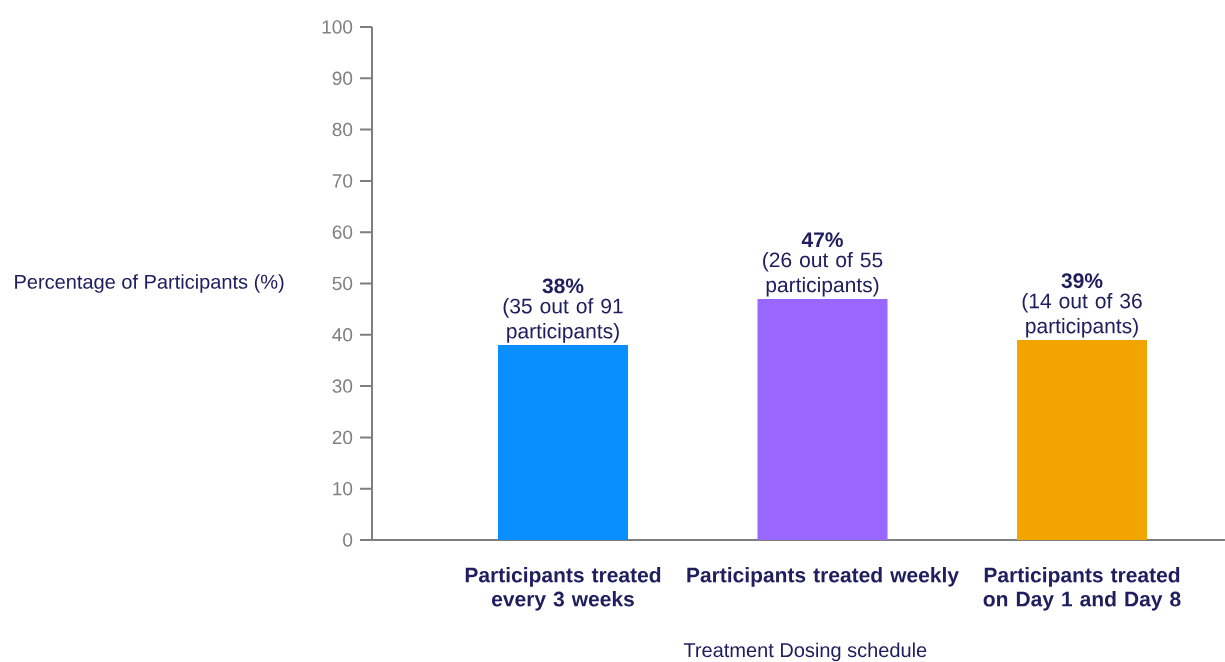  What do you see at coordinates (342, 181) in the screenshot?
I see `y-tick-label: 70` at bounding box center [342, 181].